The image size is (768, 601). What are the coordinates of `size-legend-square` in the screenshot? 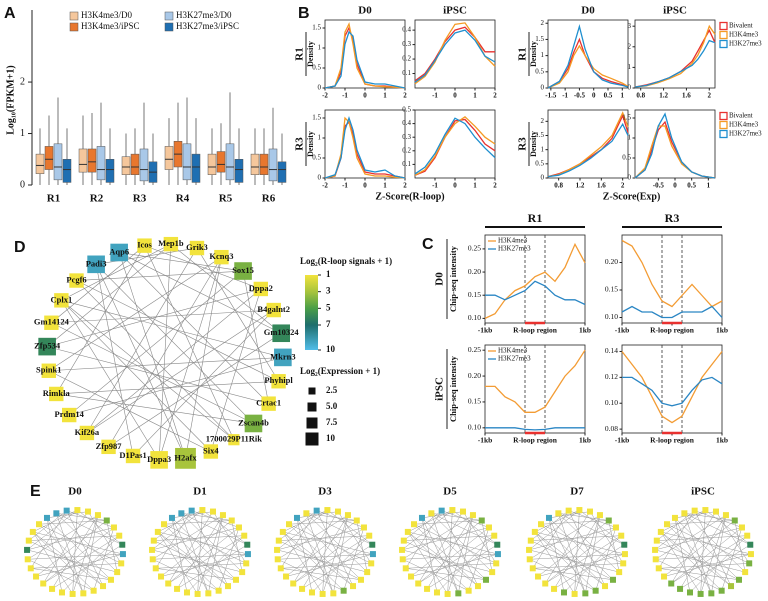 It's located at (312, 423).